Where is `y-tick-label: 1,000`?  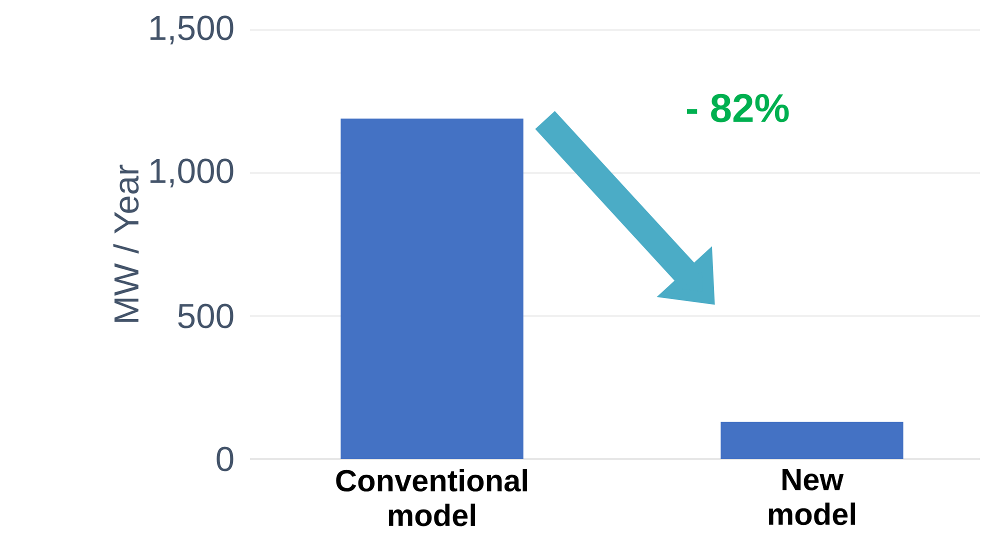 y-tick-label: 1,000 is located at coordinates (192, 173).